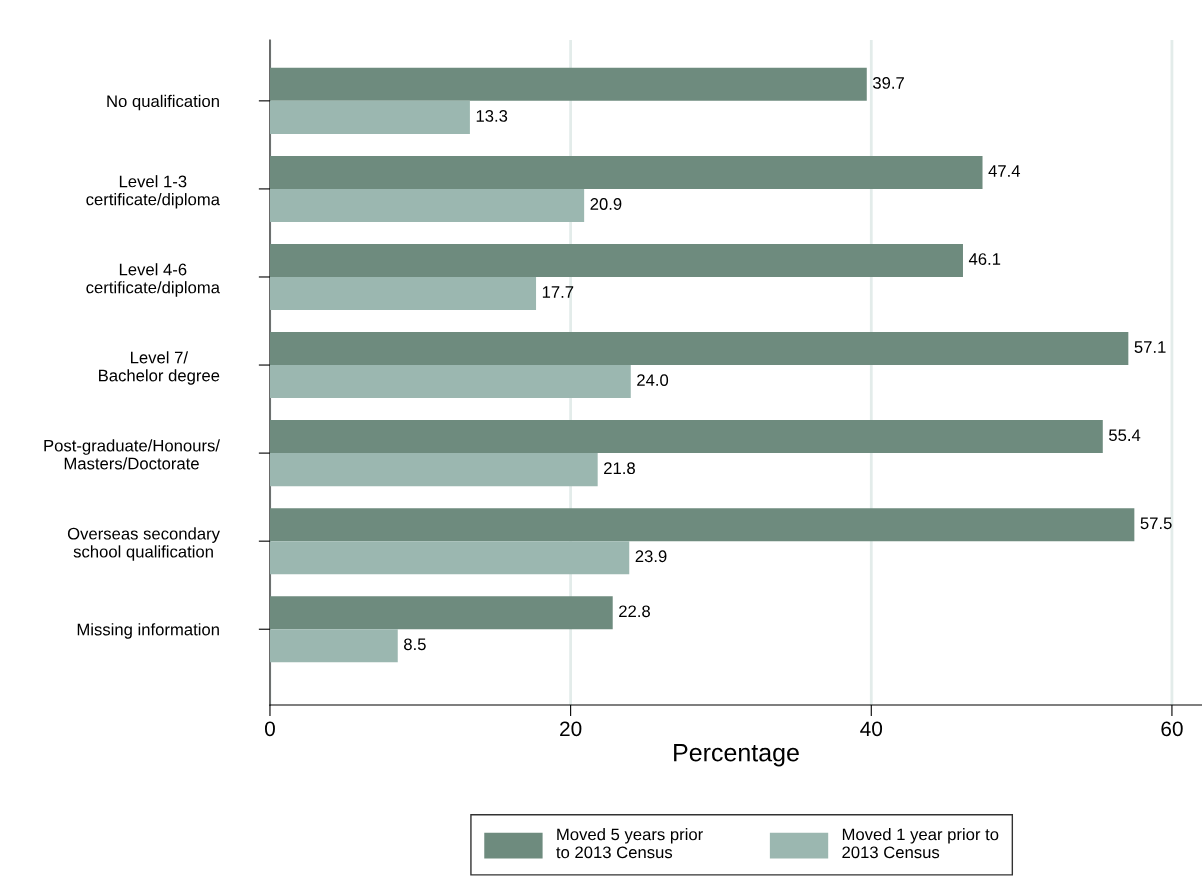  What do you see at coordinates (984, 259) in the screenshot?
I see `data-label: 46.1` at bounding box center [984, 259].